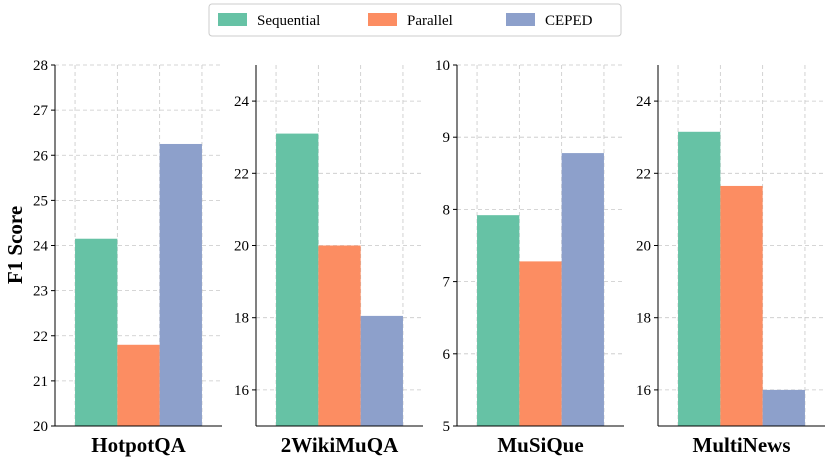 The width and height of the screenshot is (831, 464). I want to click on legend-swatch-sequential, so click(232, 19).